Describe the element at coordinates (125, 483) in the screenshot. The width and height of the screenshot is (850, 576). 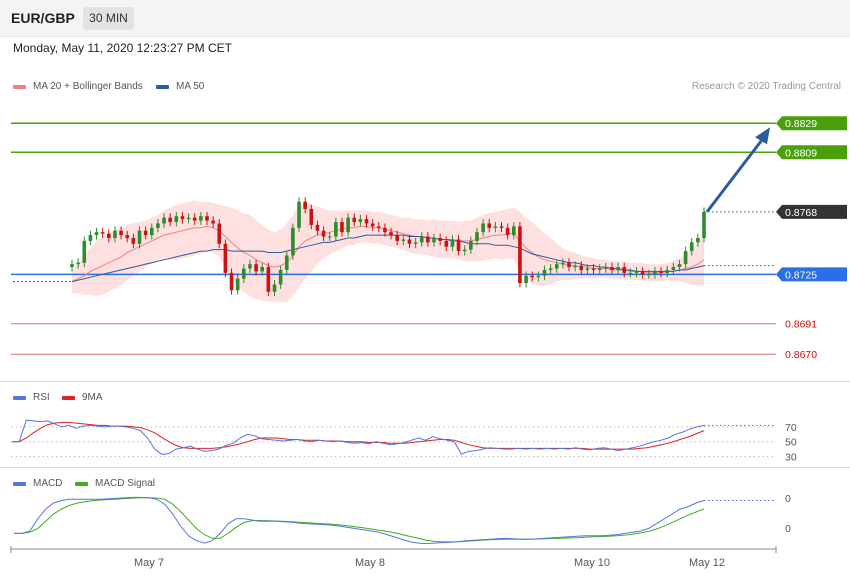
I see `legend-macd-signal-label: MACD Signal` at that location.